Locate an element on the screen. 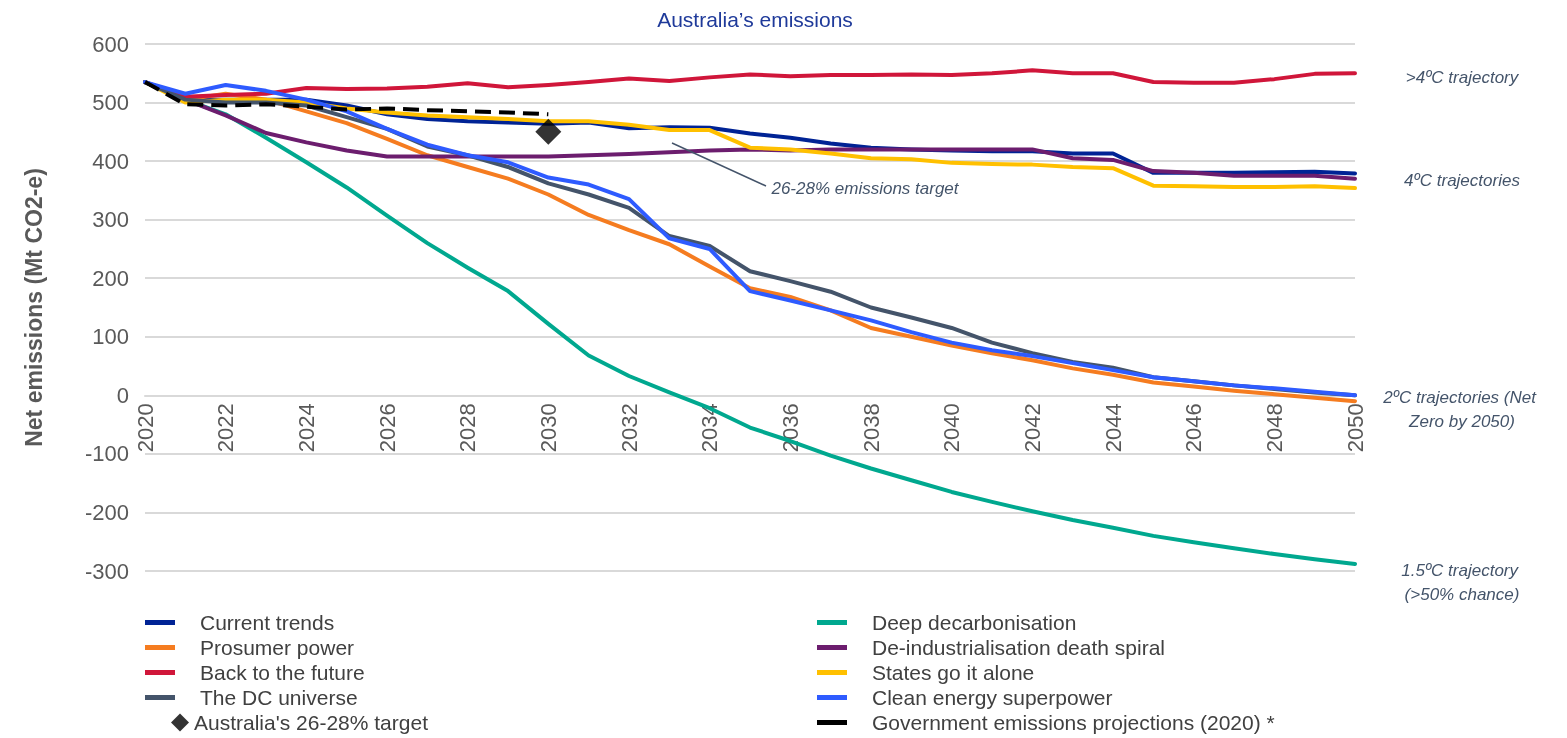 The height and width of the screenshot is (738, 1567). text: 4ºC trajectories is located at coordinates (1462, 180).